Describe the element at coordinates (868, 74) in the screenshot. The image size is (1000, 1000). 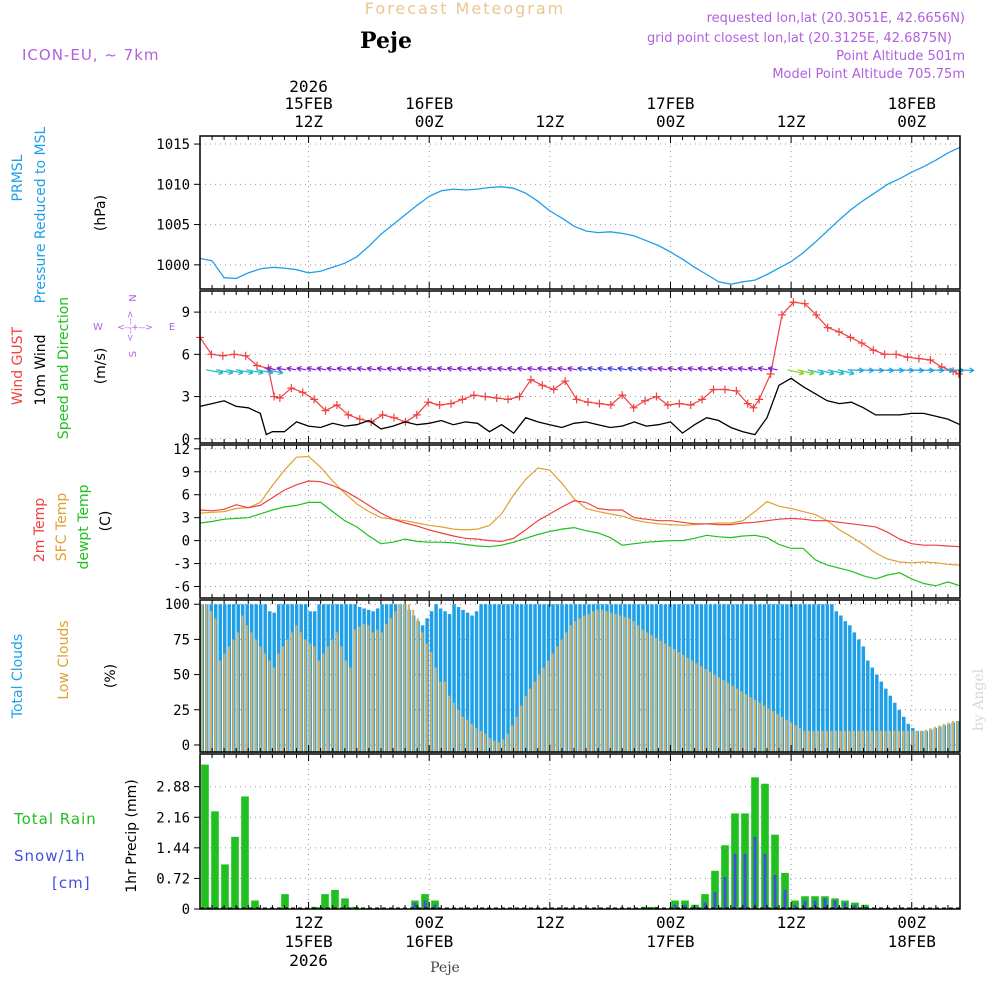
I see `model-altitude: Model Point Altitude 705.75m` at that location.